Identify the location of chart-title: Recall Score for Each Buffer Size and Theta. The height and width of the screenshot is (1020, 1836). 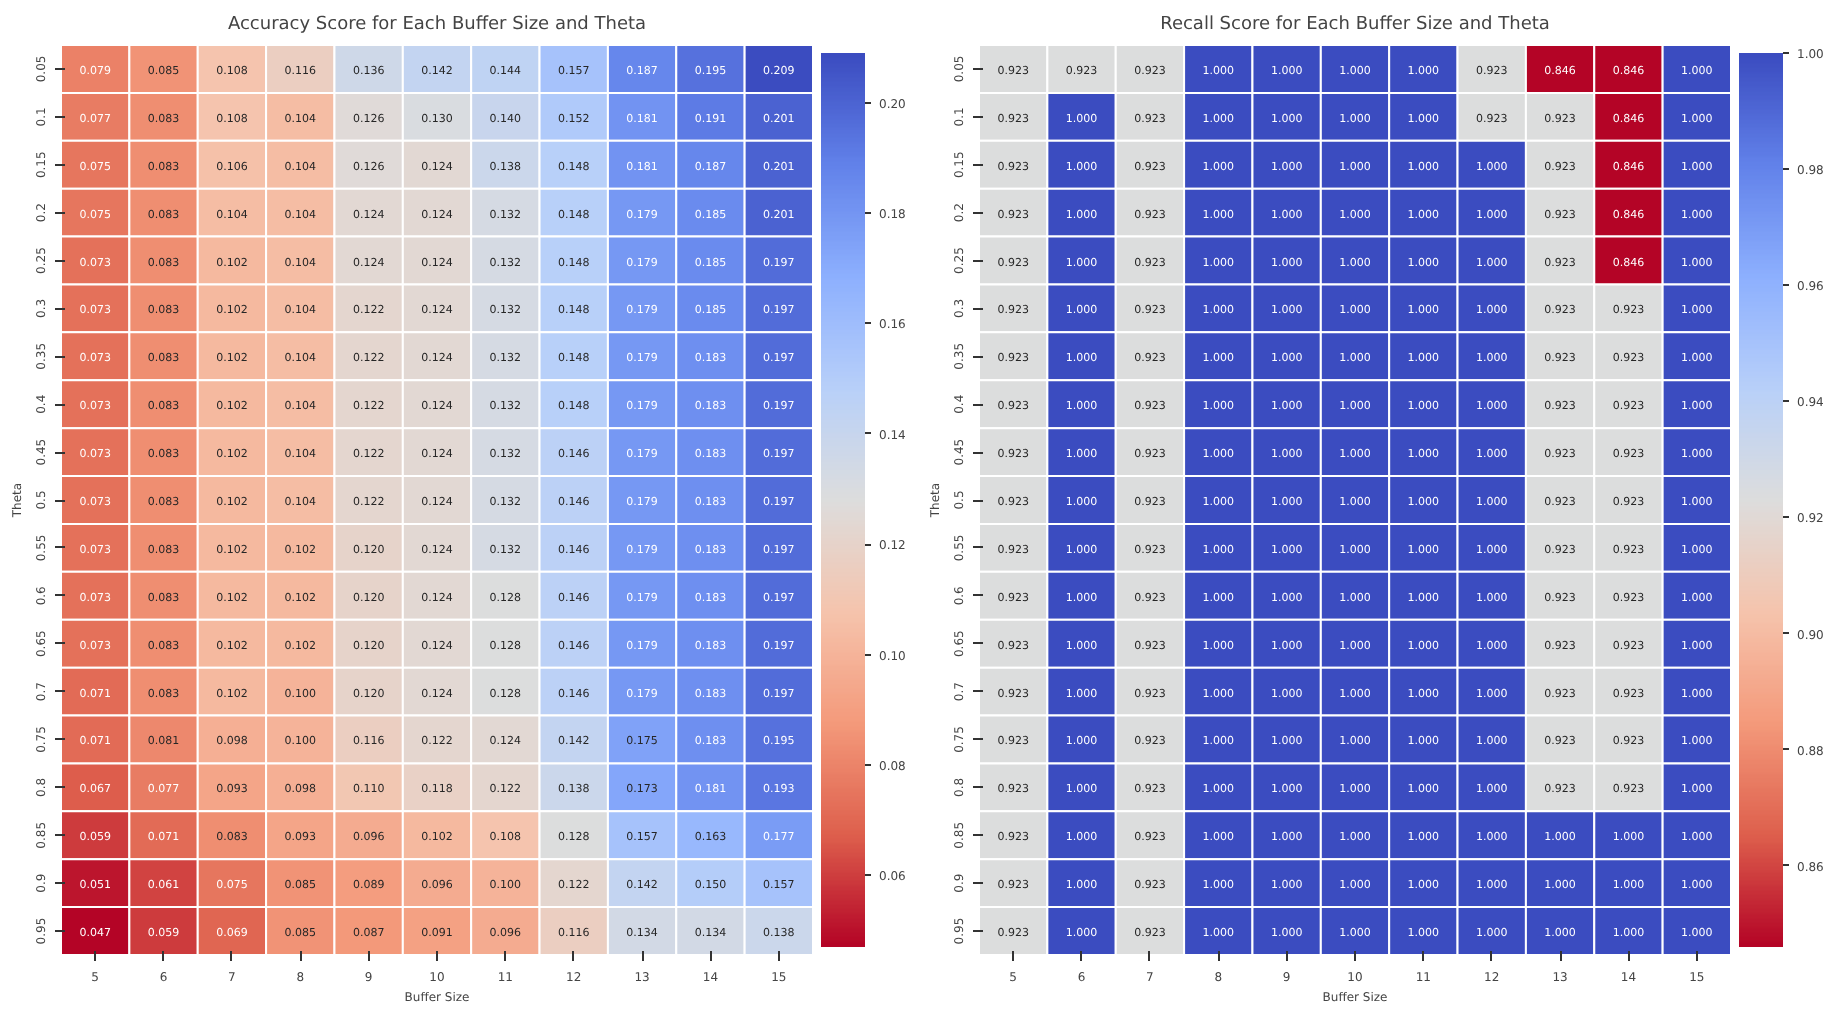
(1355, 25).